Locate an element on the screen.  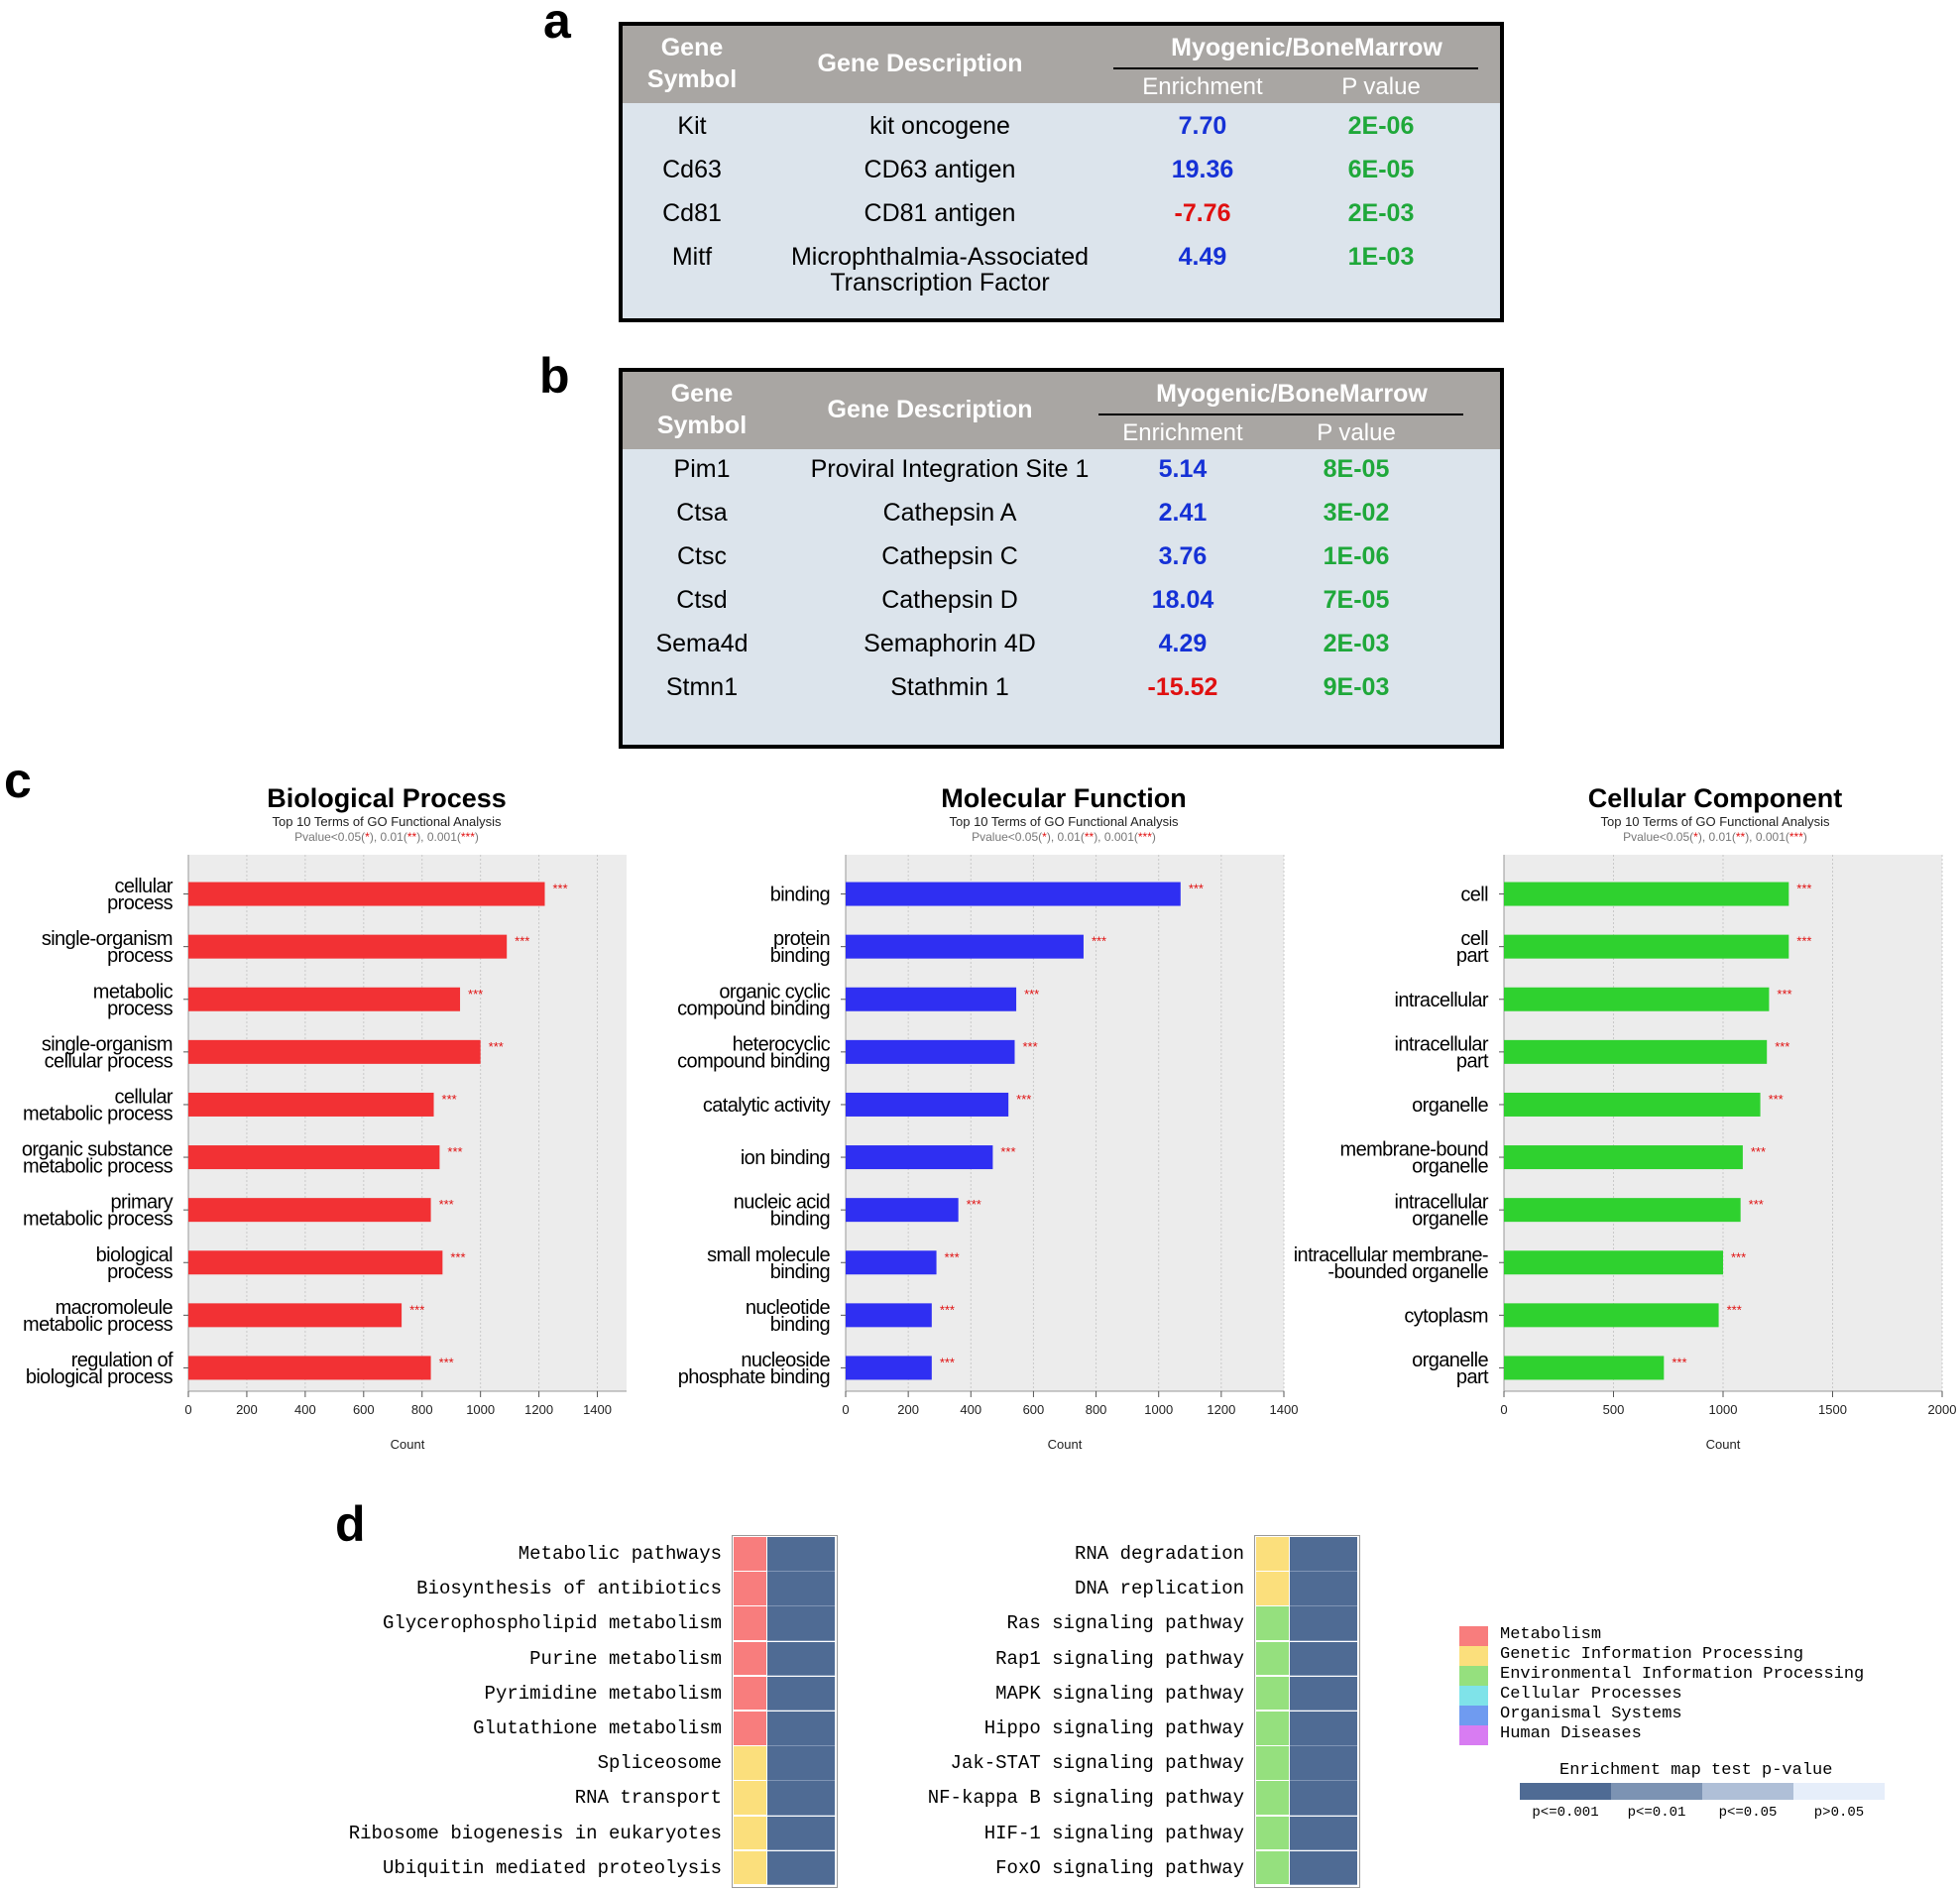
gene-description: Proviral Integration Site 1 is located at coordinates (950, 469).